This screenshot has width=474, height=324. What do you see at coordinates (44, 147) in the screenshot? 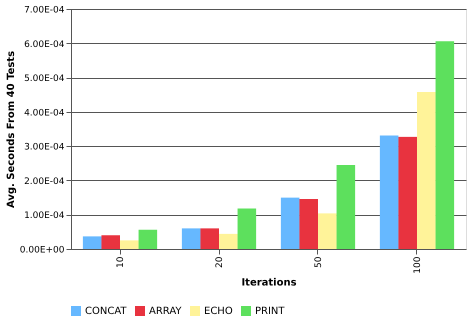
I see `y-tick-label: 3.00E-04` at bounding box center [44, 147].